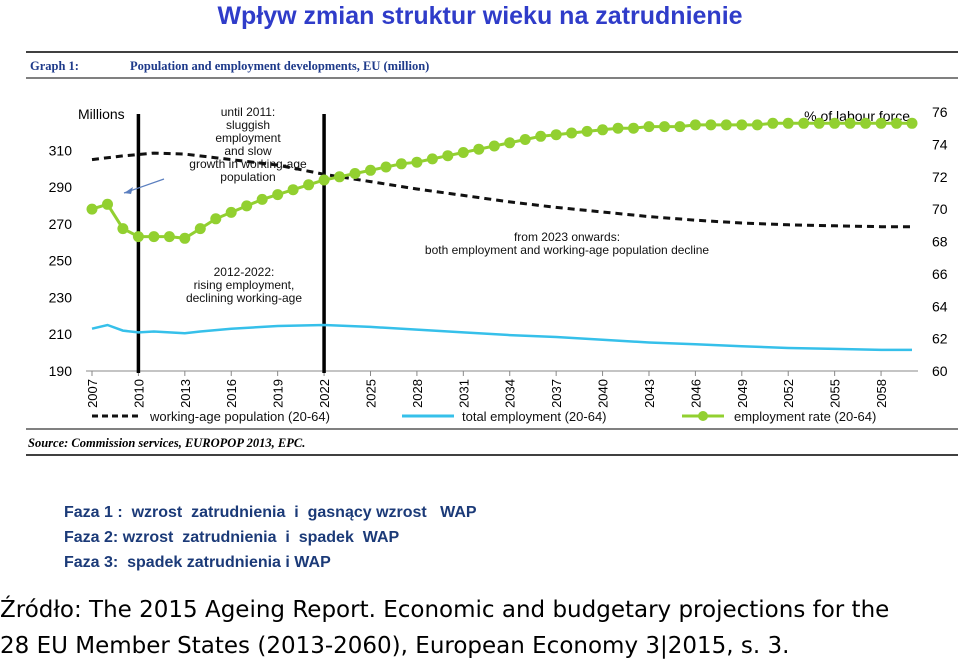  I want to click on x-tick-label: 2043, so click(649, 393).